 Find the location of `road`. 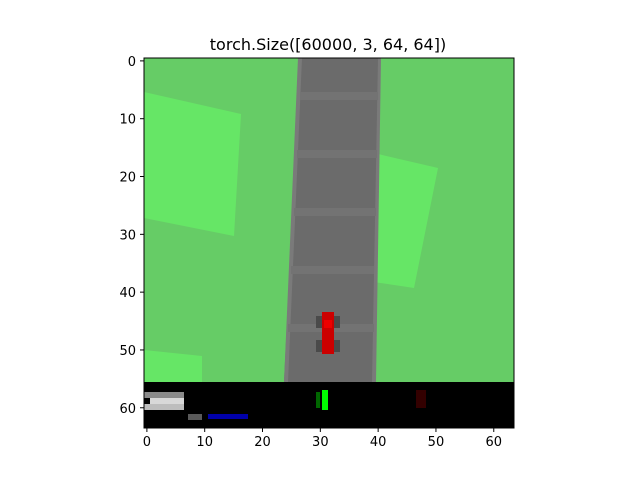

road is located at coordinates (332, 220).